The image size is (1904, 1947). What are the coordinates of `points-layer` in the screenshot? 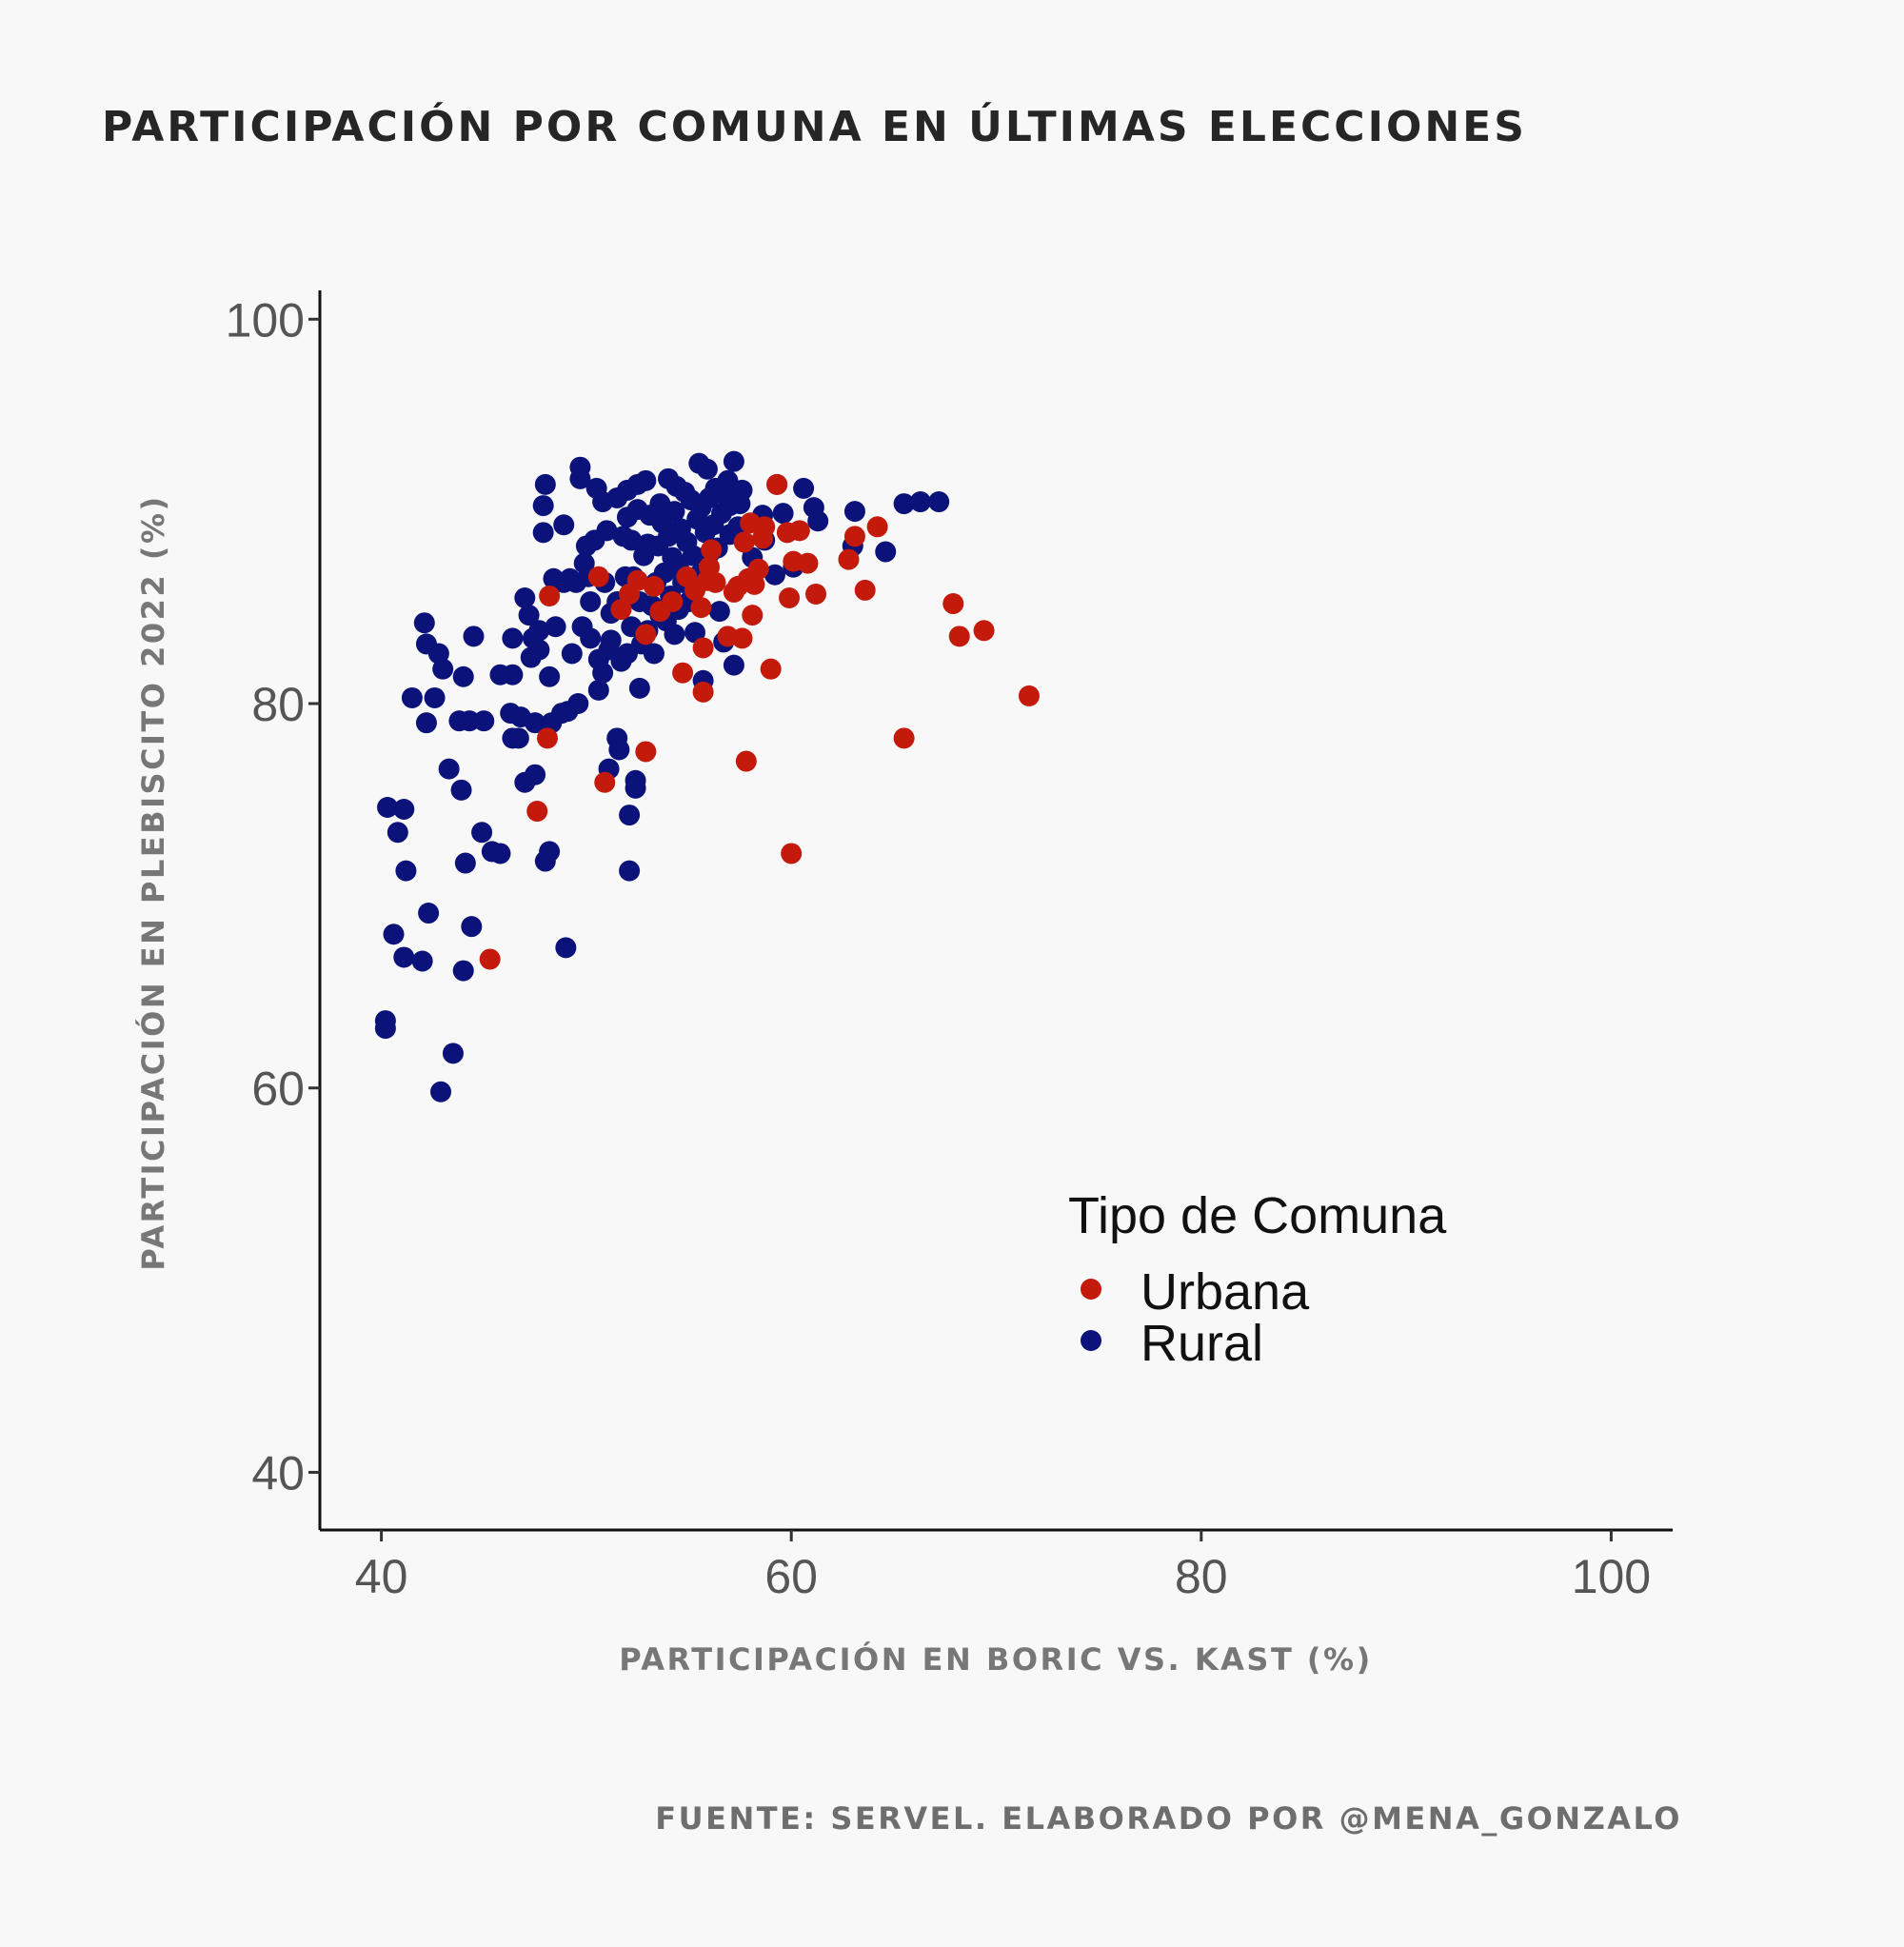 It's located at (707, 777).